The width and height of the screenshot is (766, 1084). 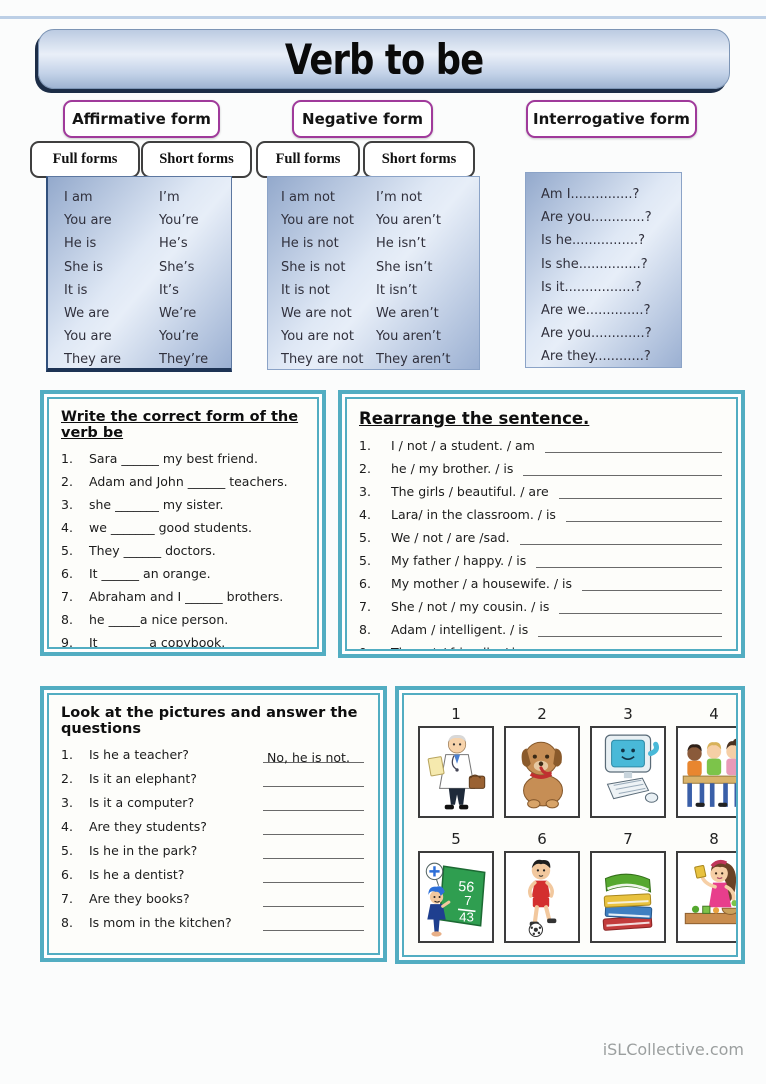 What do you see at coordinates (67, 922) in the screenshot?
I see `item-number: 8.` at bounding box center [67, 922].